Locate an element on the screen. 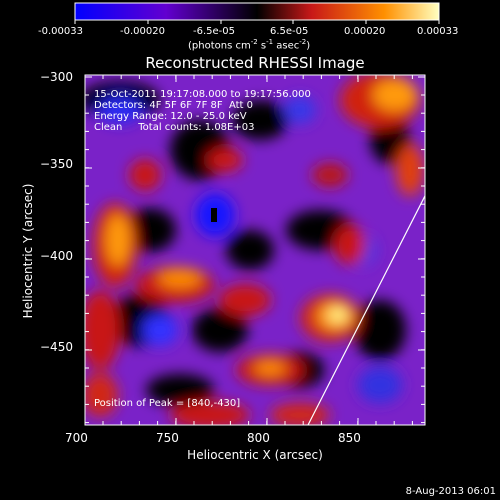 The image size is (500, 500). time-range-text: 15-Oct-2011 19:17:08.000 to 19:17:56.000 is located at coordinates (202, 94).